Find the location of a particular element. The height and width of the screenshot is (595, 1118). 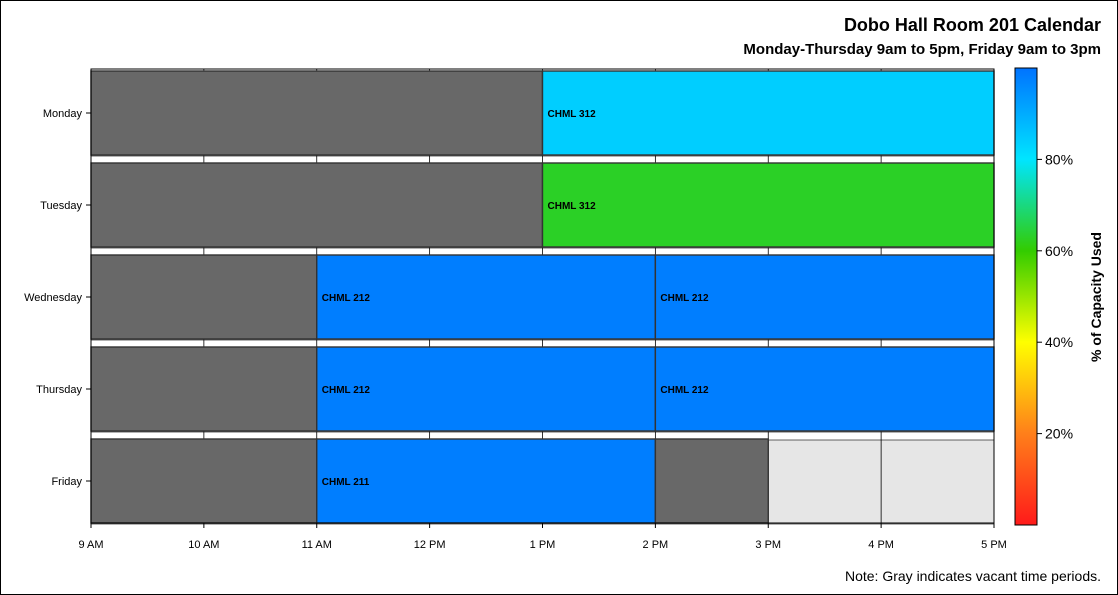

x-tick-label: 5 PM is located at coordinates (994, 545).